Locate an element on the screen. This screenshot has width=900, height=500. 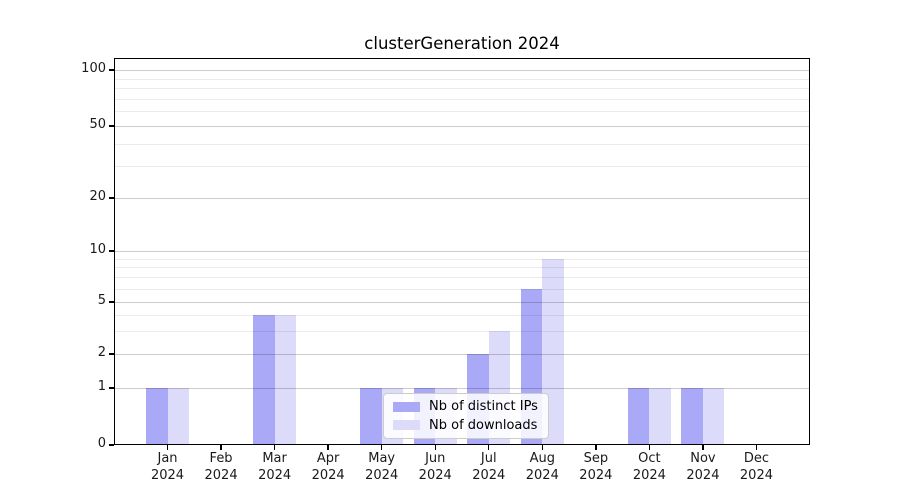
bar-jan-distinct-ips is located at coordinates (157, 416).